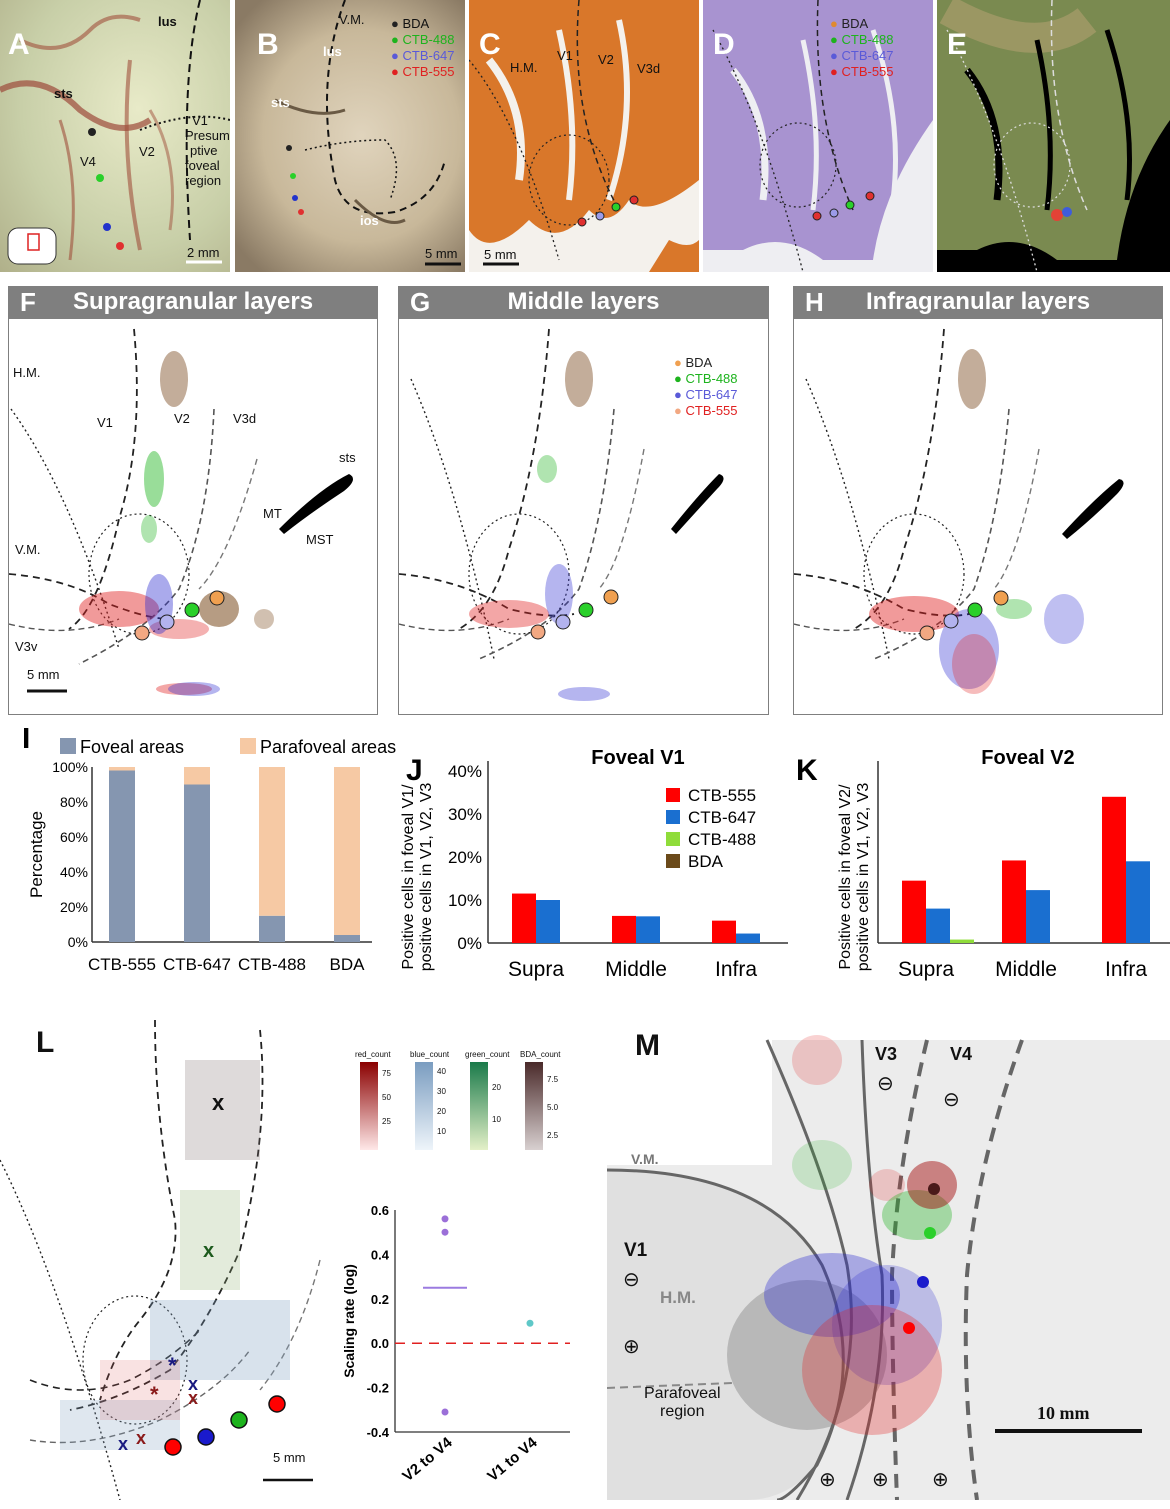 This screenshot has width=1170, height=1509. I want to click on panel-e-tissue, so click(1053, 136).